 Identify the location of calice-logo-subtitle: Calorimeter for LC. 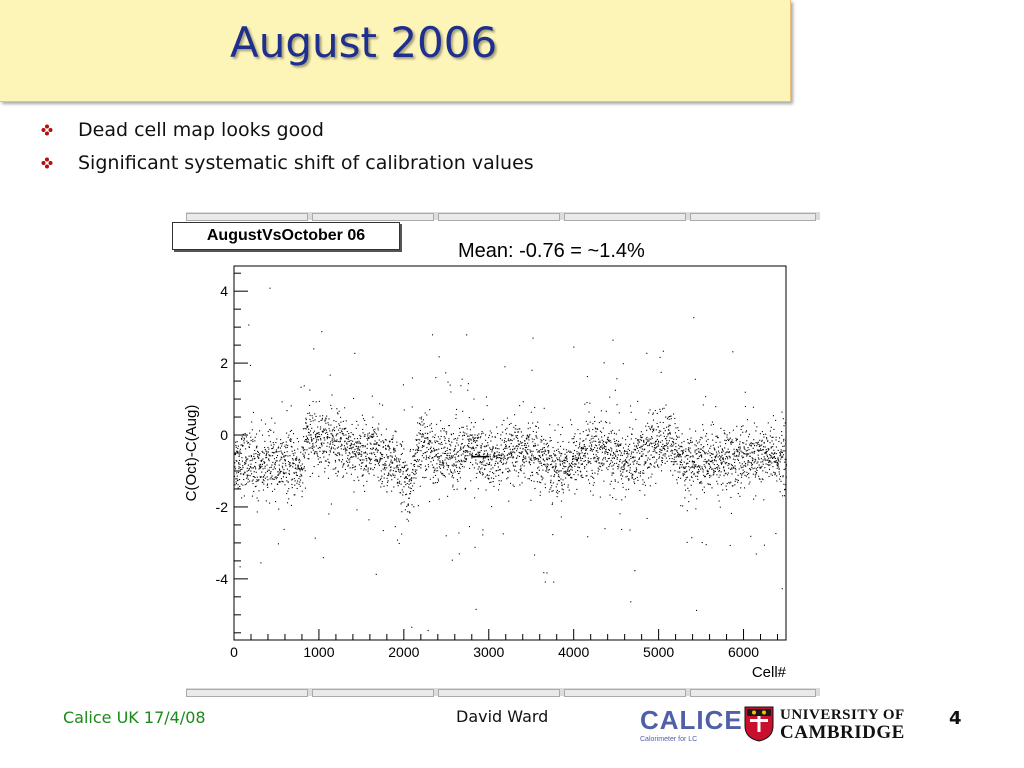
(669, 739).